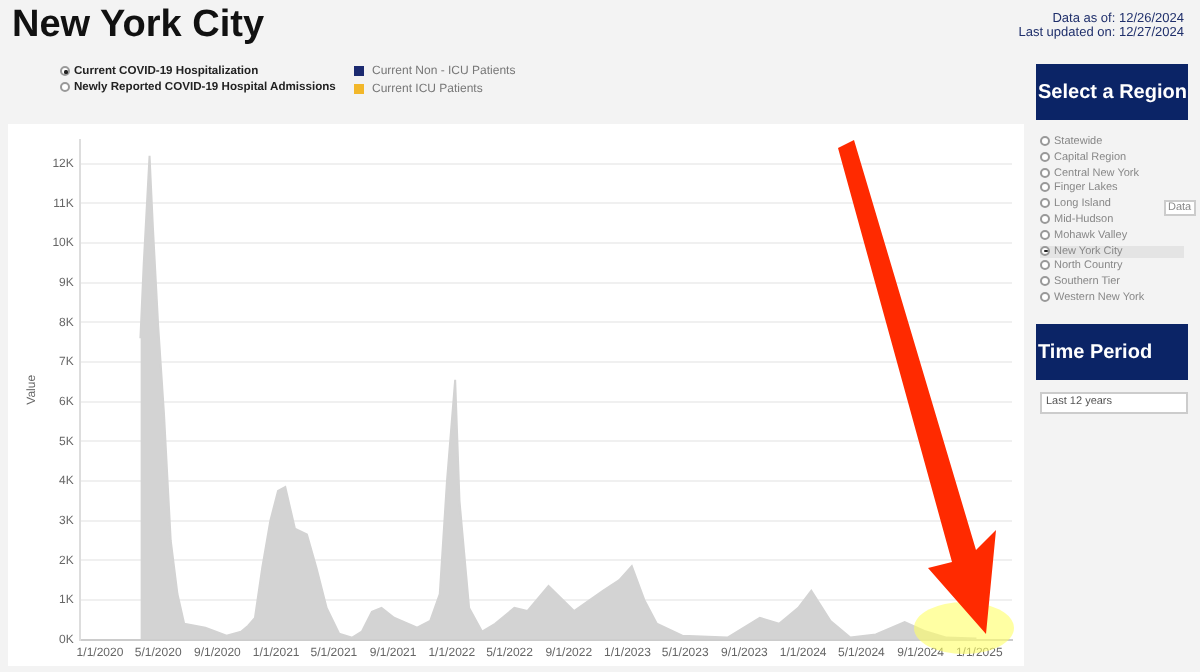 This screenshot has width=1200, height=672. I want to click on text: Select a Region, so click(1112, 92).